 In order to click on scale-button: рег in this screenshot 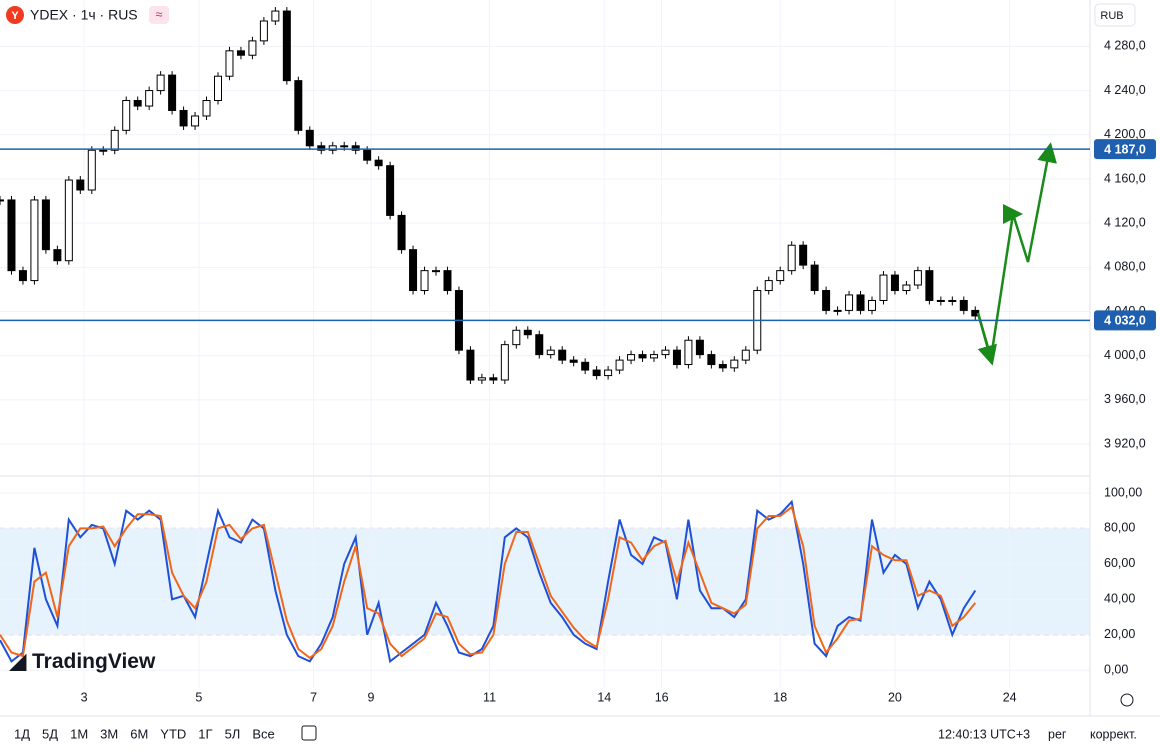, I will do `click(1057, 734)`.